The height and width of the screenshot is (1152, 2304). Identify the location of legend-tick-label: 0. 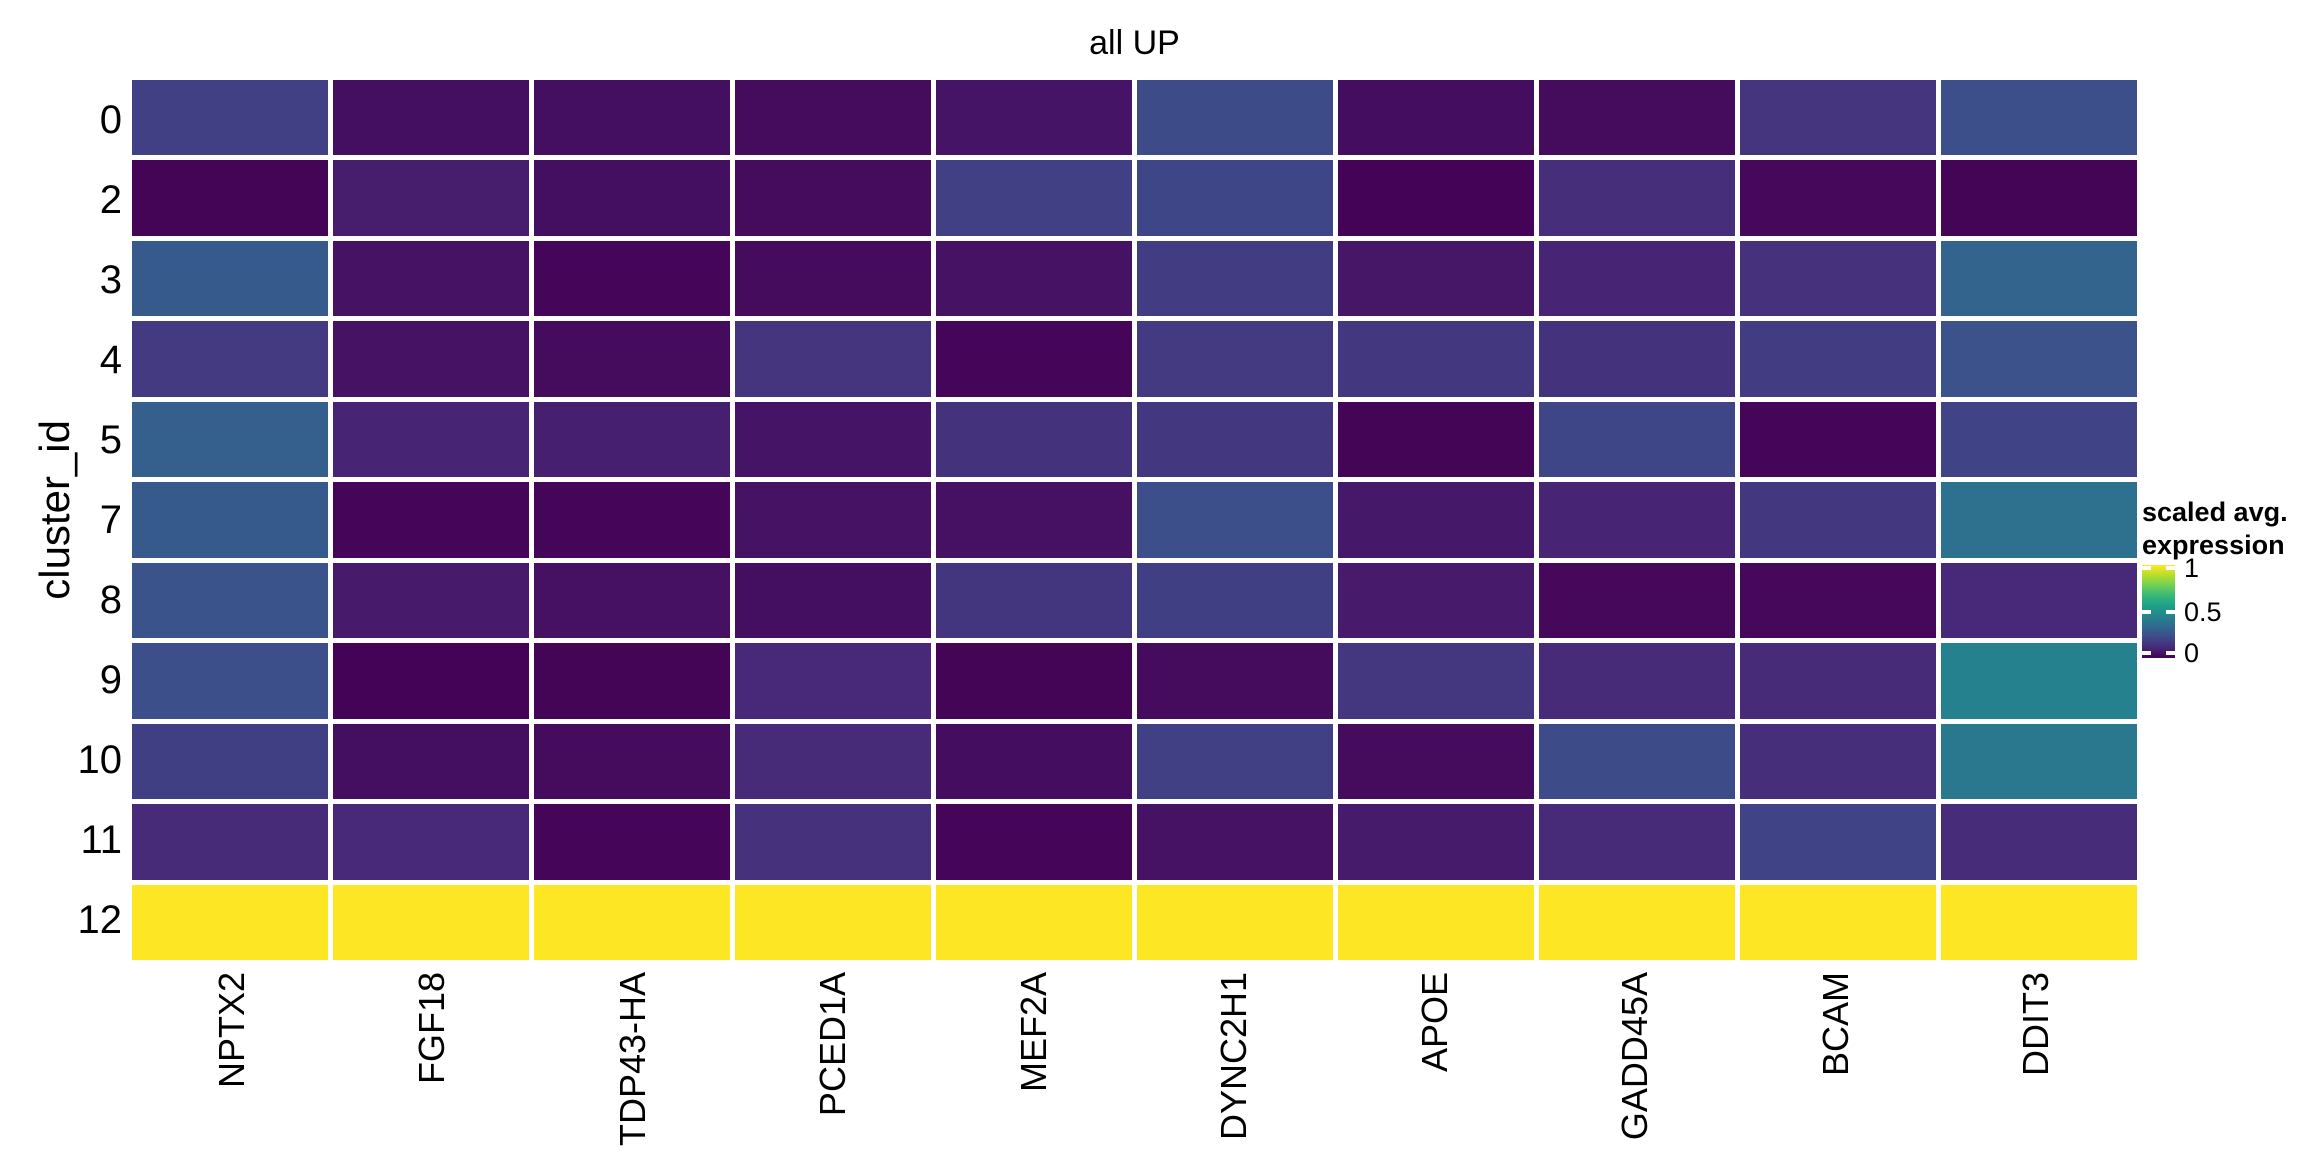
(2192, 652).